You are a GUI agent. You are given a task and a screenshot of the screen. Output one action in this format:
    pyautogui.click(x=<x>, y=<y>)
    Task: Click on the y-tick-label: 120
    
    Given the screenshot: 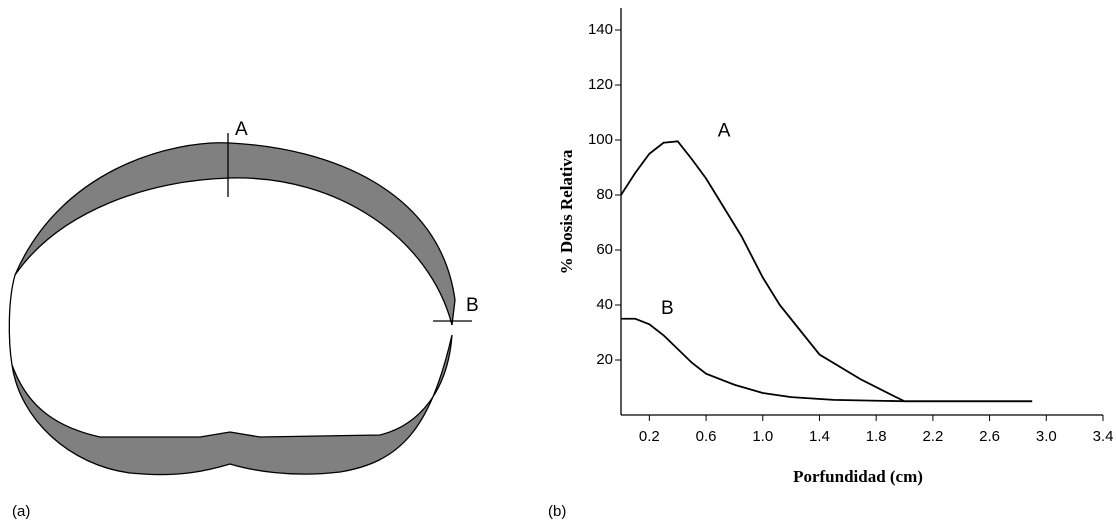 What is the action you would take?
    pyautogui.click(x=600, y=84)
    